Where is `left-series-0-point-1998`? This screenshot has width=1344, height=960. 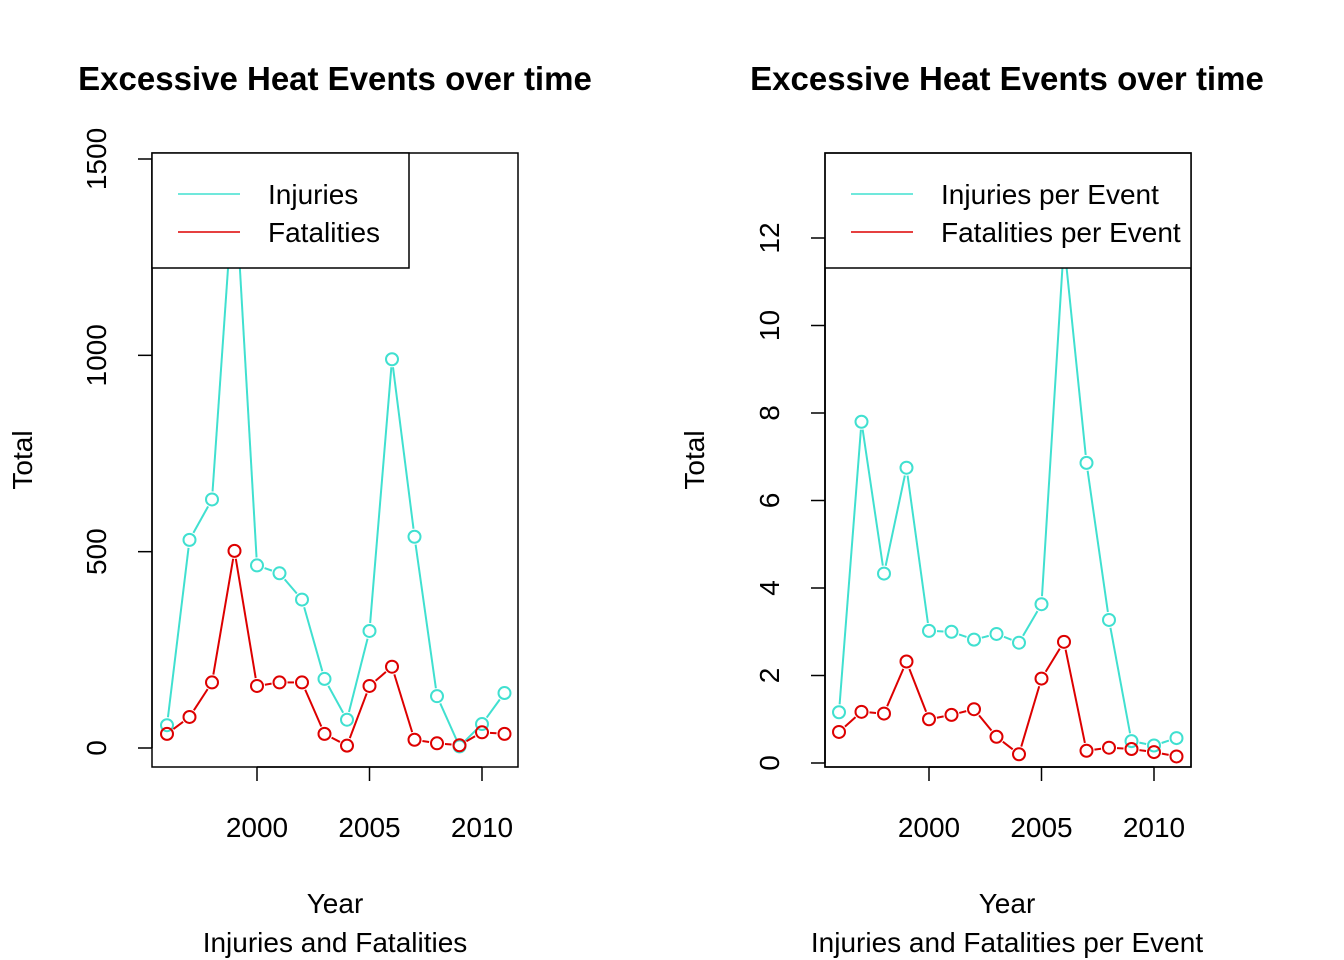 left-series-0-point-1998 is located at coordinates (212, 499).